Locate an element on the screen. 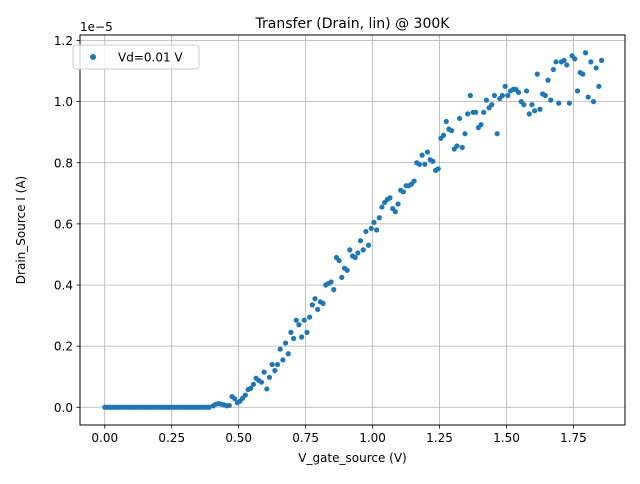  y-offset-label: 1e−5 is located at coordinates (96, 27).